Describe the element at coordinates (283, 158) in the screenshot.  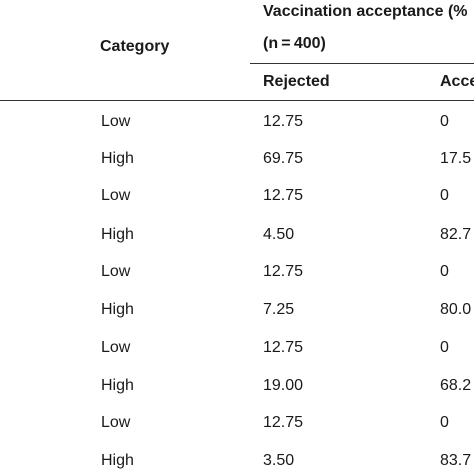
I see `cell-rejected: 69.75` at that location.